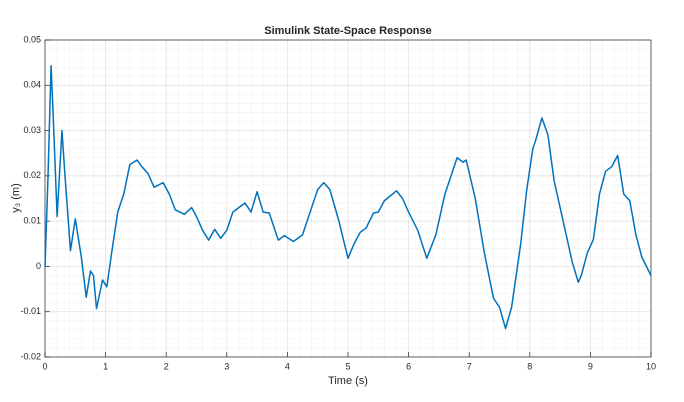 The height and width of the screenshot is (402, 684). Describe the element at coordinates (469, 366) in the screenshot. I see `x-tick-label: 7` at that location.